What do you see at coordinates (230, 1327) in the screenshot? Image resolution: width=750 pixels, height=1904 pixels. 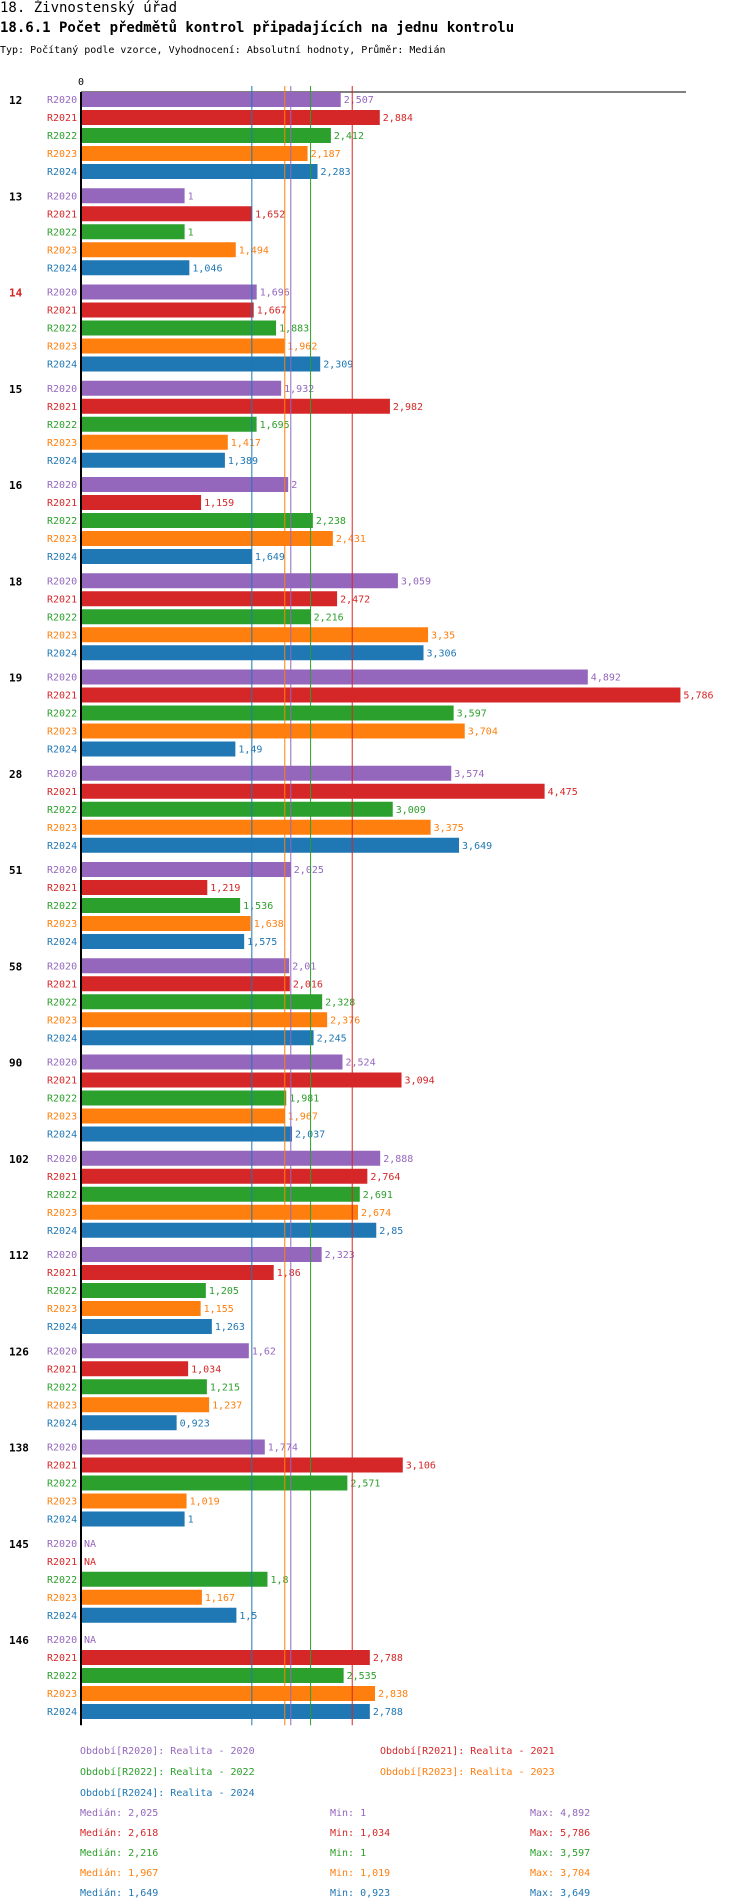 I see `bar-value-label: 1,263` at bounding box center [230, 1327].